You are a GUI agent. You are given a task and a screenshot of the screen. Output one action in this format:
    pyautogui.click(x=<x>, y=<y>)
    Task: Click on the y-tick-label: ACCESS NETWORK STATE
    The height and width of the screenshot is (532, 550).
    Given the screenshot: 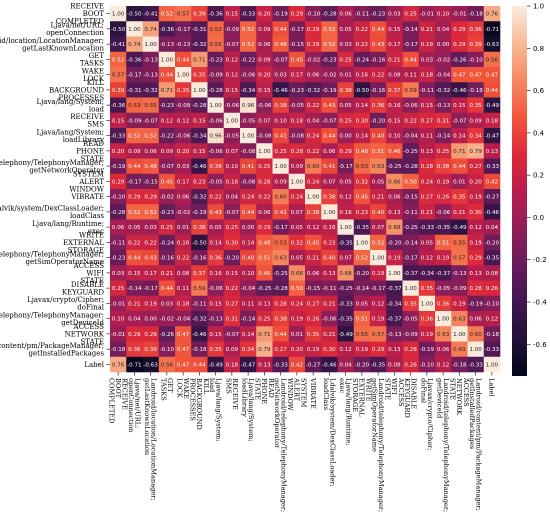 What is the action you would take?
    pyautogui.click(x=85, y=334)
    